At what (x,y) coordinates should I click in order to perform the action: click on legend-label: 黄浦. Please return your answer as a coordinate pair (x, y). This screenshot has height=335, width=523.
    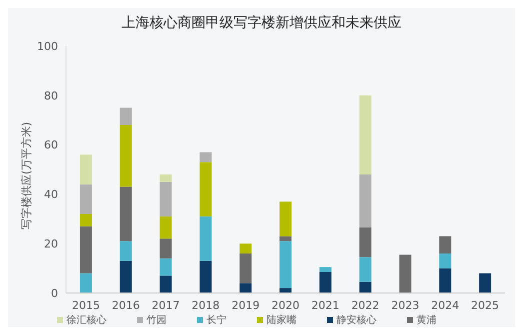
    Looking at the image, I should click on (426, 320).